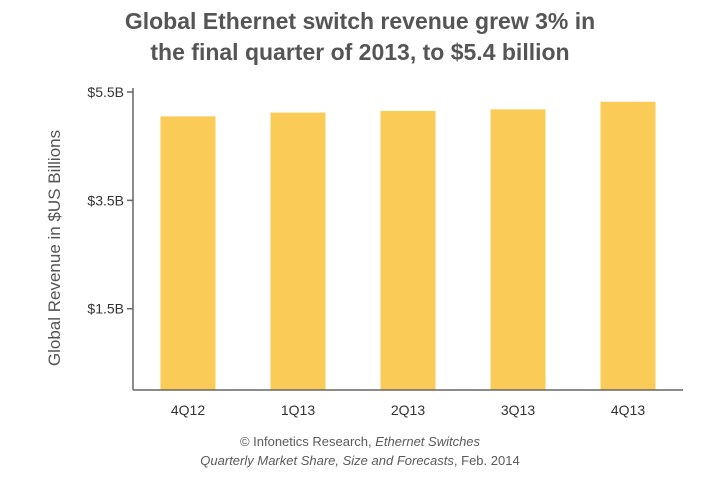  Describe the element at coordinates (628, 410) in the screenshot. I see `x-tick-label-4Q13: 4Q13` at that location.